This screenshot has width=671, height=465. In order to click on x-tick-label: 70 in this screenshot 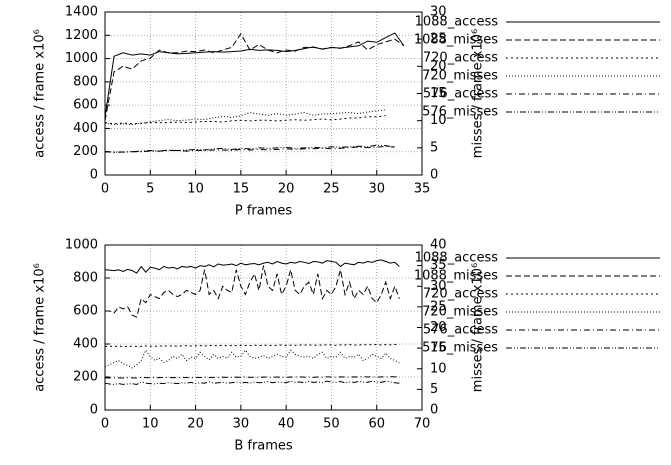, I will do `click(422, 424)`.